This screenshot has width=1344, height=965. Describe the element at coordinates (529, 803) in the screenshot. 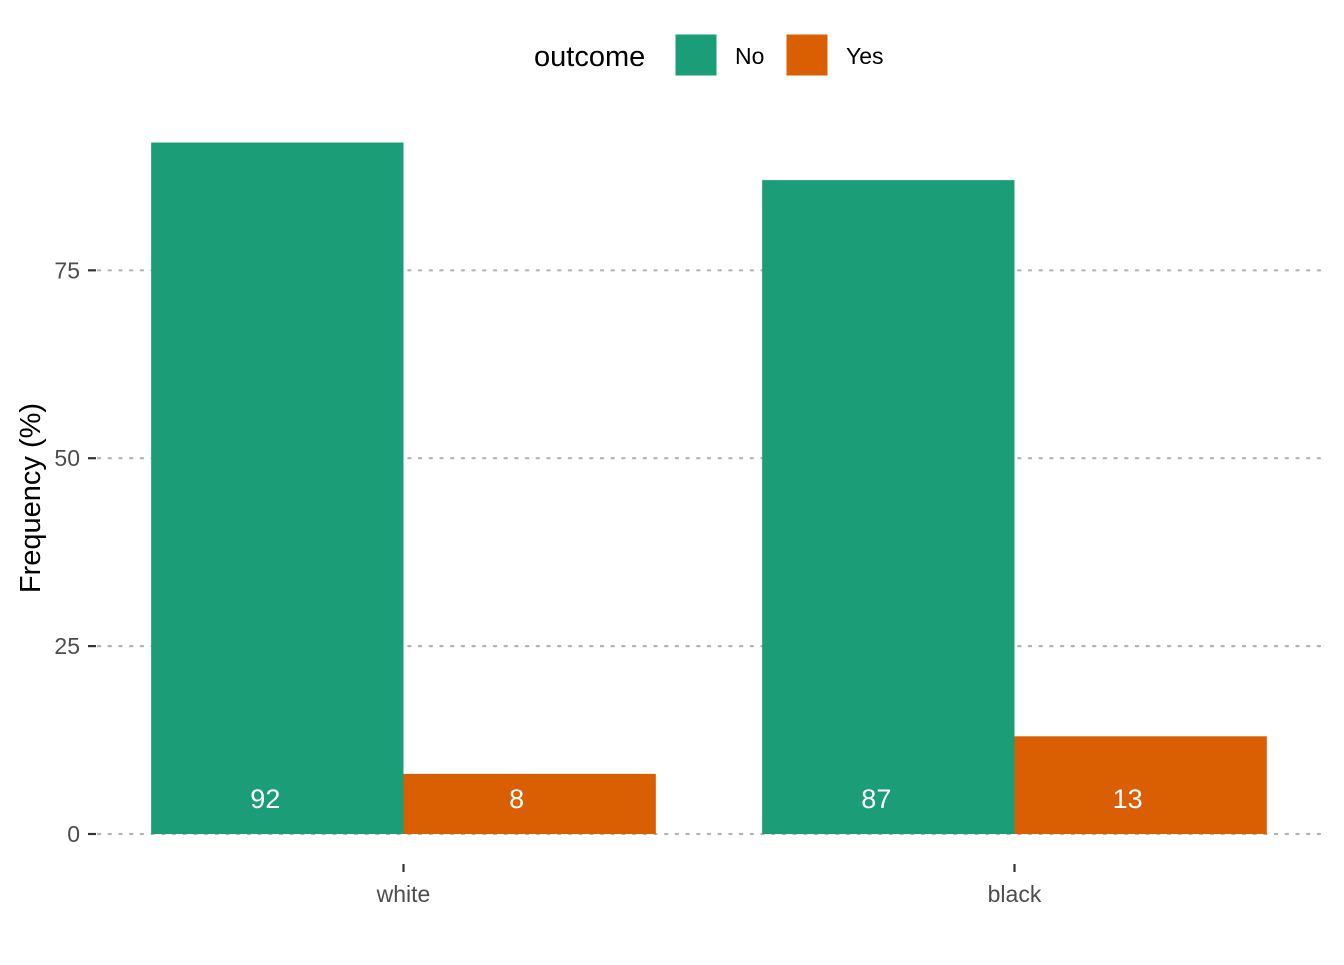

I see `bar-white-yes` at that location.